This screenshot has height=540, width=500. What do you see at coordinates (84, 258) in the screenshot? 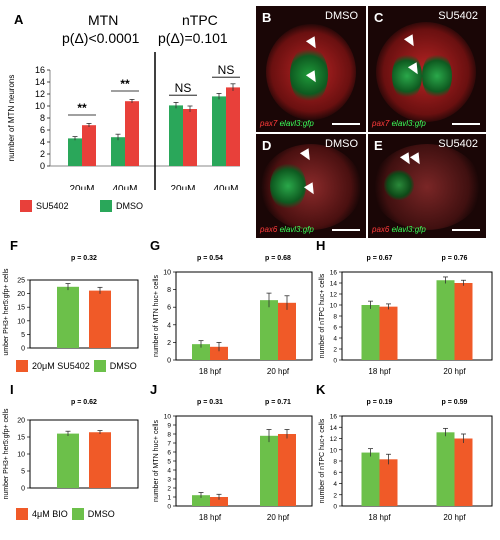
I see `p-value-label: p = 0.32` at bounding box center [84, 258].